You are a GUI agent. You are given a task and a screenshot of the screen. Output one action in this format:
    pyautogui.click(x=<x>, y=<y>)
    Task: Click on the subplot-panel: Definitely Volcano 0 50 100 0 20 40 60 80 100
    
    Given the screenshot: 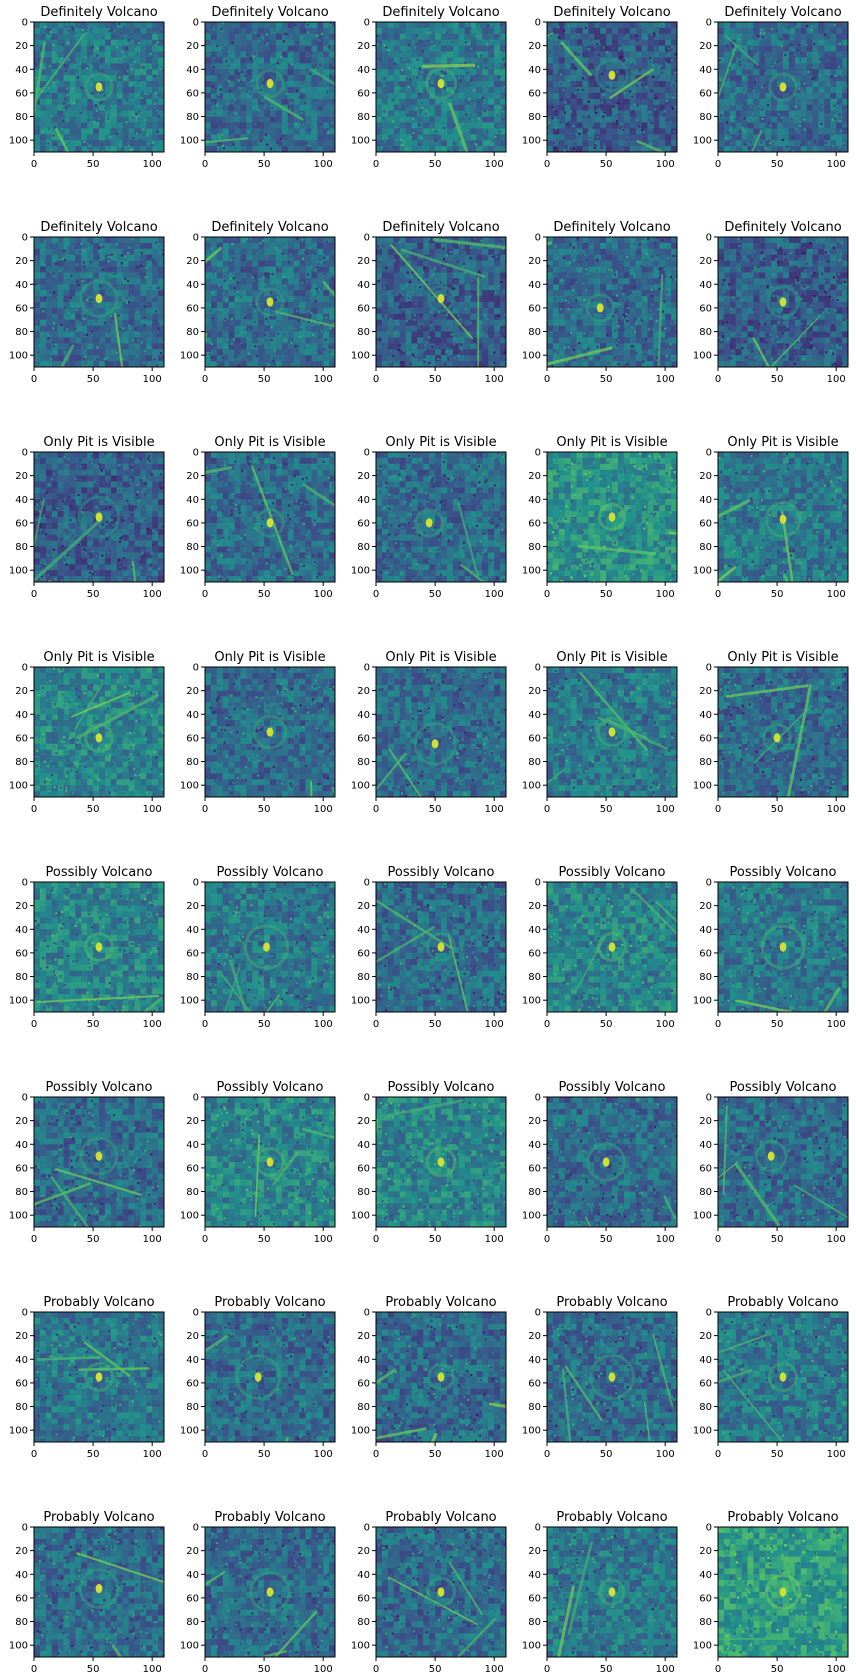 What is the action you would take?
    pyautogui.click(x=600, y=302)
    